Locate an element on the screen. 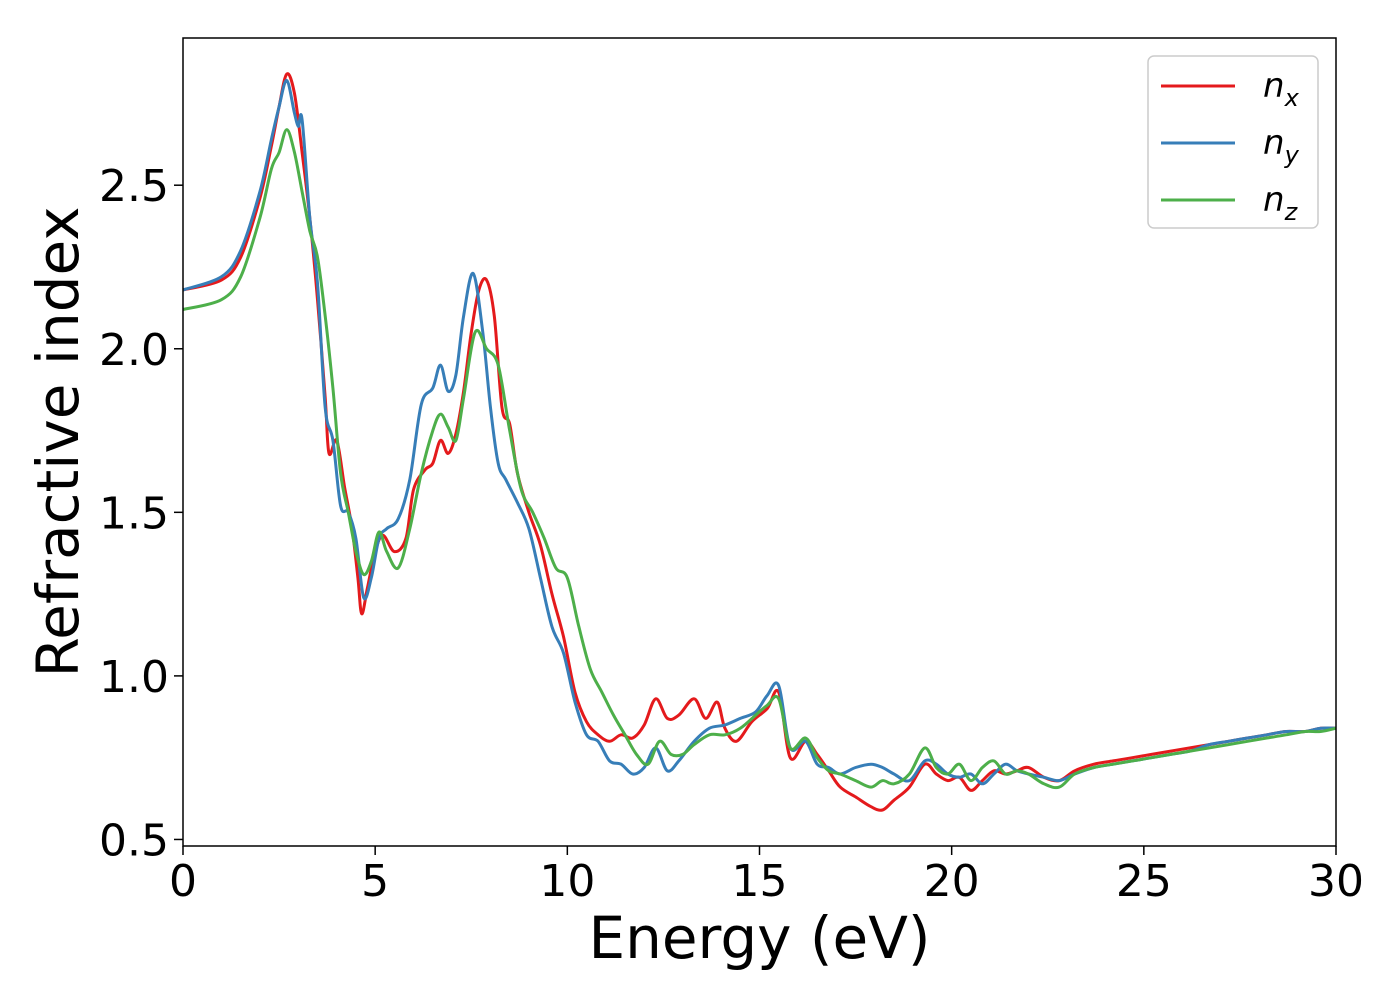 The width and height of the screenshot is (1400, 1000). x-tick-label: 20 is located at coordinates (952, 881).